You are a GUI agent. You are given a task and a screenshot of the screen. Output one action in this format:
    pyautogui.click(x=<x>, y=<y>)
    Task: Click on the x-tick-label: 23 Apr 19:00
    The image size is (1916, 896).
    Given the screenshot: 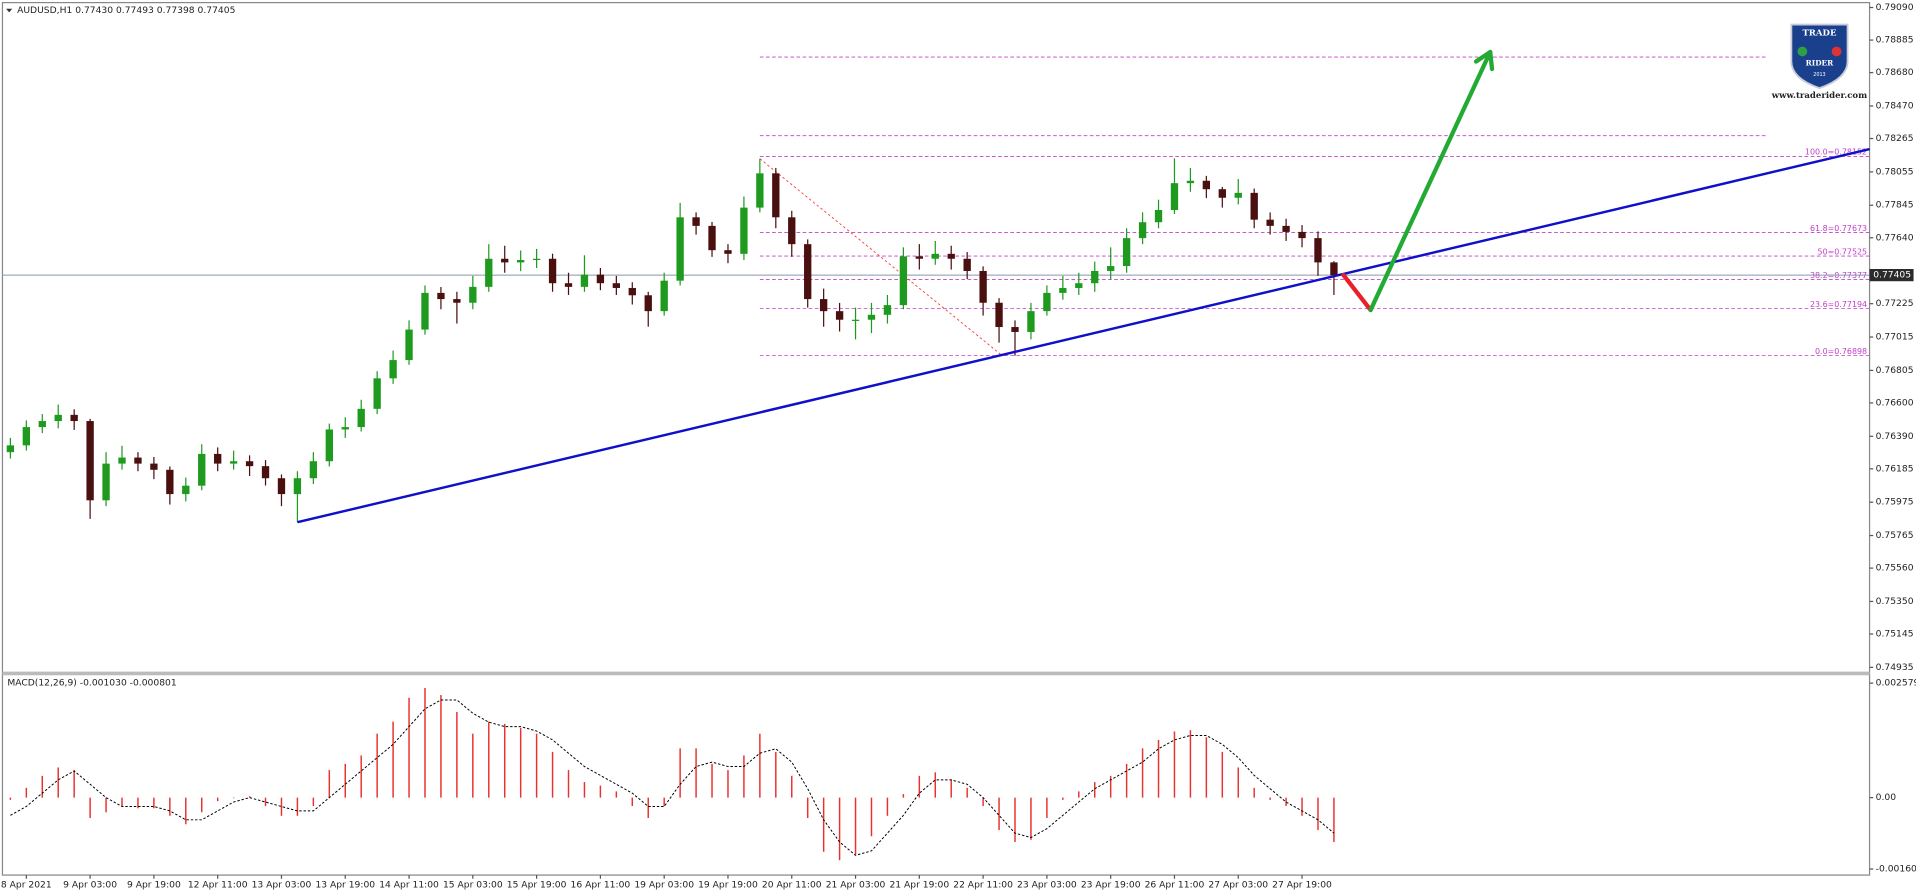 What is the action you would take?
    pyautogui.click(x=1111, y=884)
    